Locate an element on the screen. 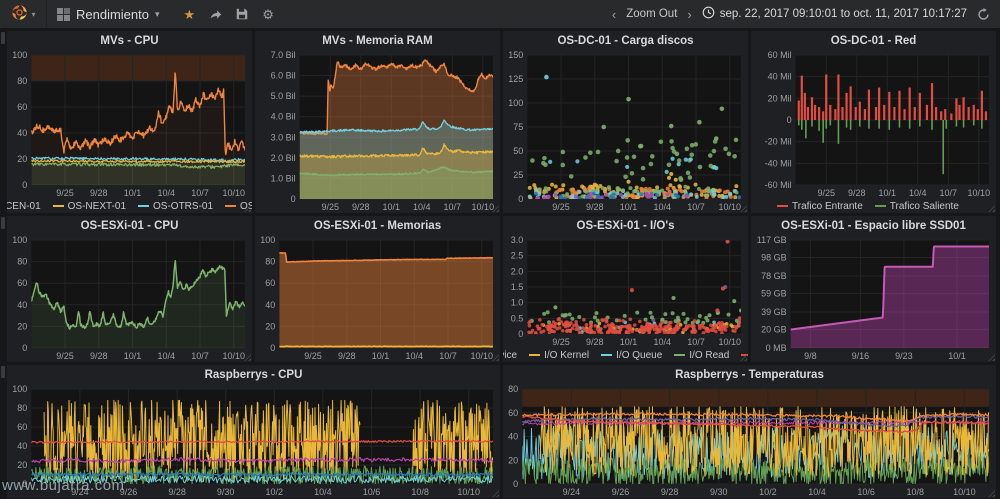 The image size is (1000, 499). star-dashboard-button: ★ is located at coordinates (189, 14).